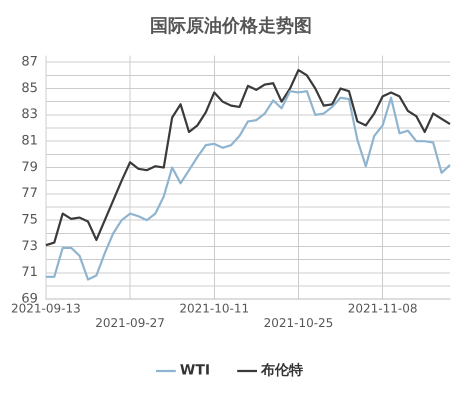 This screenshot has height=400, width=472. Describe the element at coordinates (282, 370) in the screenshot. I see `legend-label: 布伦特` at that location.